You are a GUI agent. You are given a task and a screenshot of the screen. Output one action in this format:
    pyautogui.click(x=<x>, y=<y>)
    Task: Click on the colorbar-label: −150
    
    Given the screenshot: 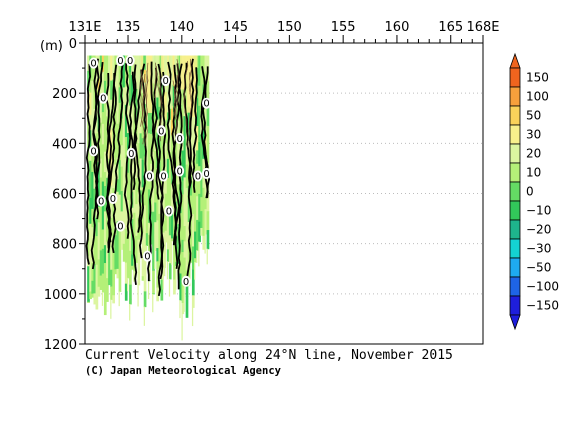 What is the action you would take?
    pyautogui.click(x=542, y=306)
    